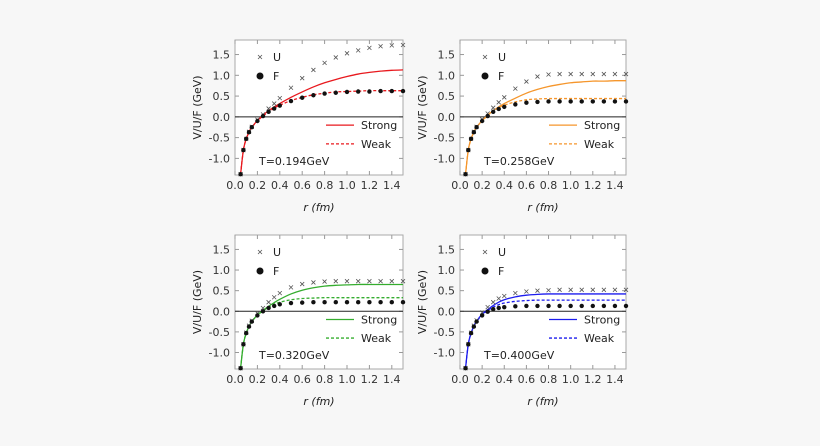 The height and width of the screenshot is (446, 820). Describe the element at coordinates (485, 252) in the screenshot. I see `legend-marker-u` at that location.